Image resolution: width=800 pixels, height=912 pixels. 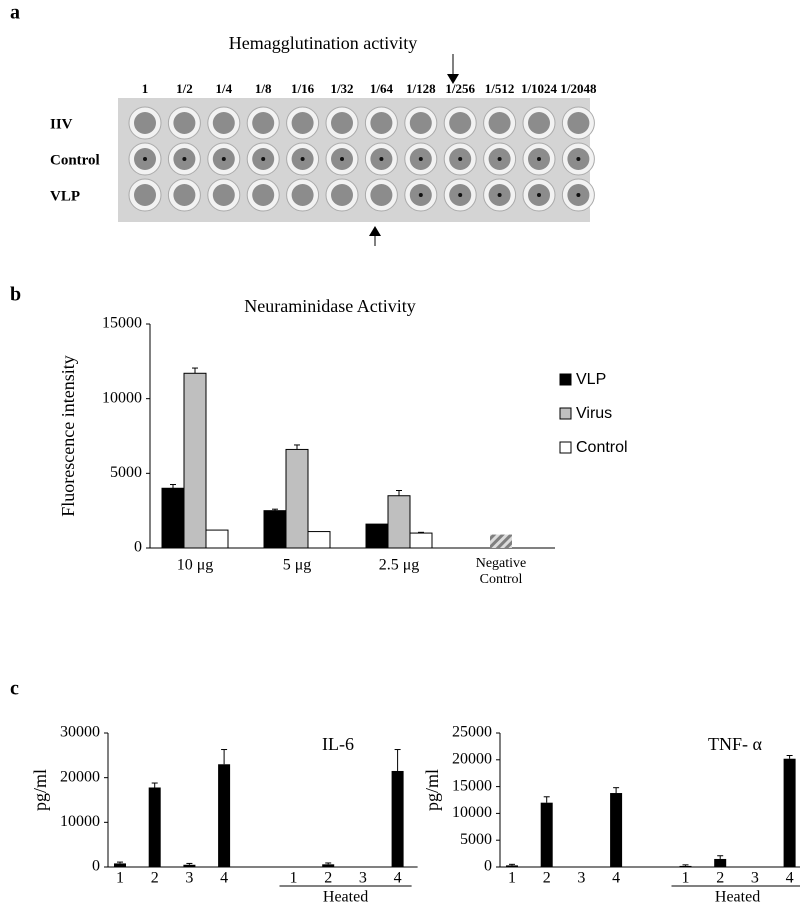 I want to click on dilution-label: 1/64, so click(x=382, y=88).